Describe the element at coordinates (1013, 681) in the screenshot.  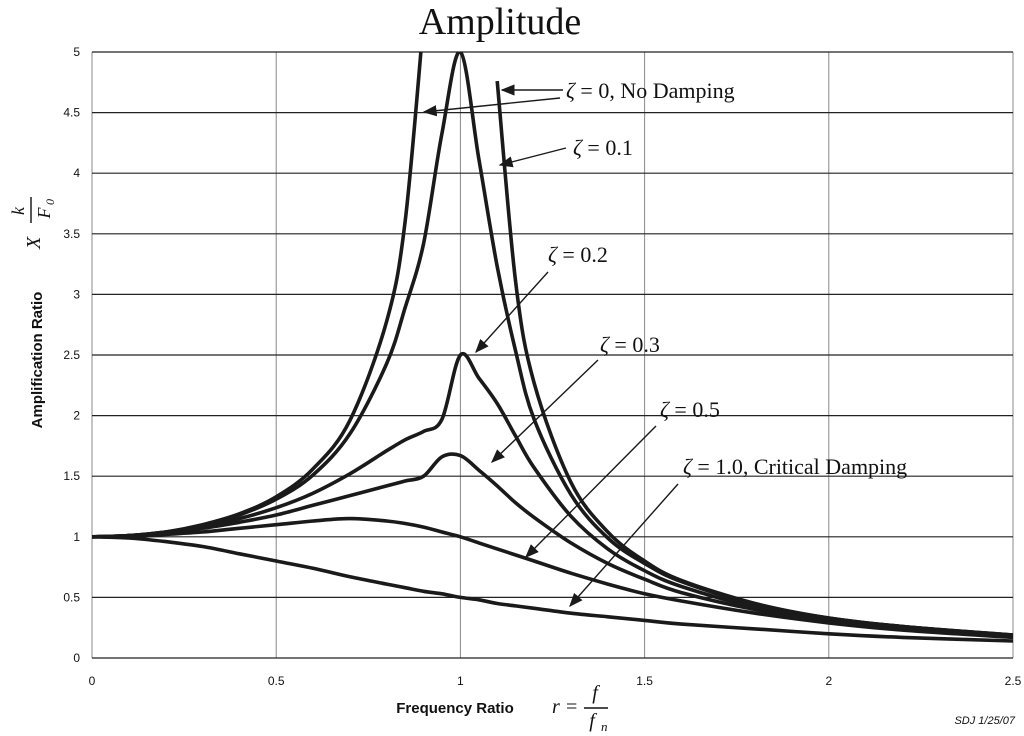
I see `x-tick-label: 2.5` at that location.